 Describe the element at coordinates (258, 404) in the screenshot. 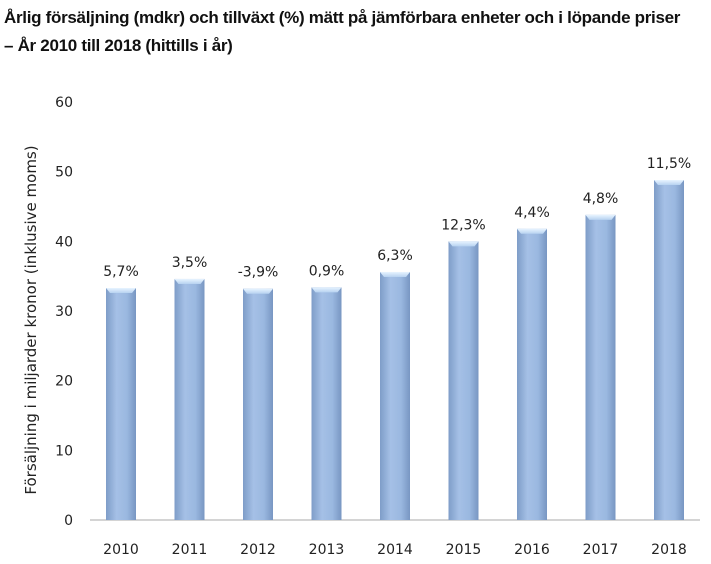

I see `bar-2012` at that location.